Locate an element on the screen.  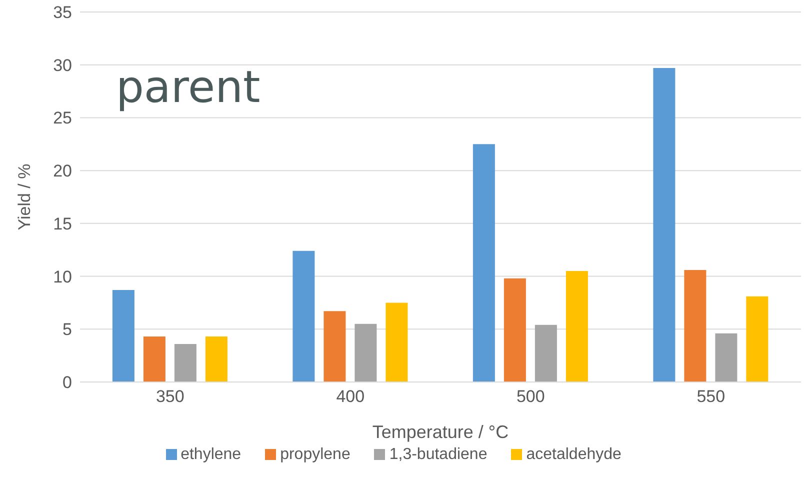
y-tick-label: 5 is located at coordinates (67, 330).